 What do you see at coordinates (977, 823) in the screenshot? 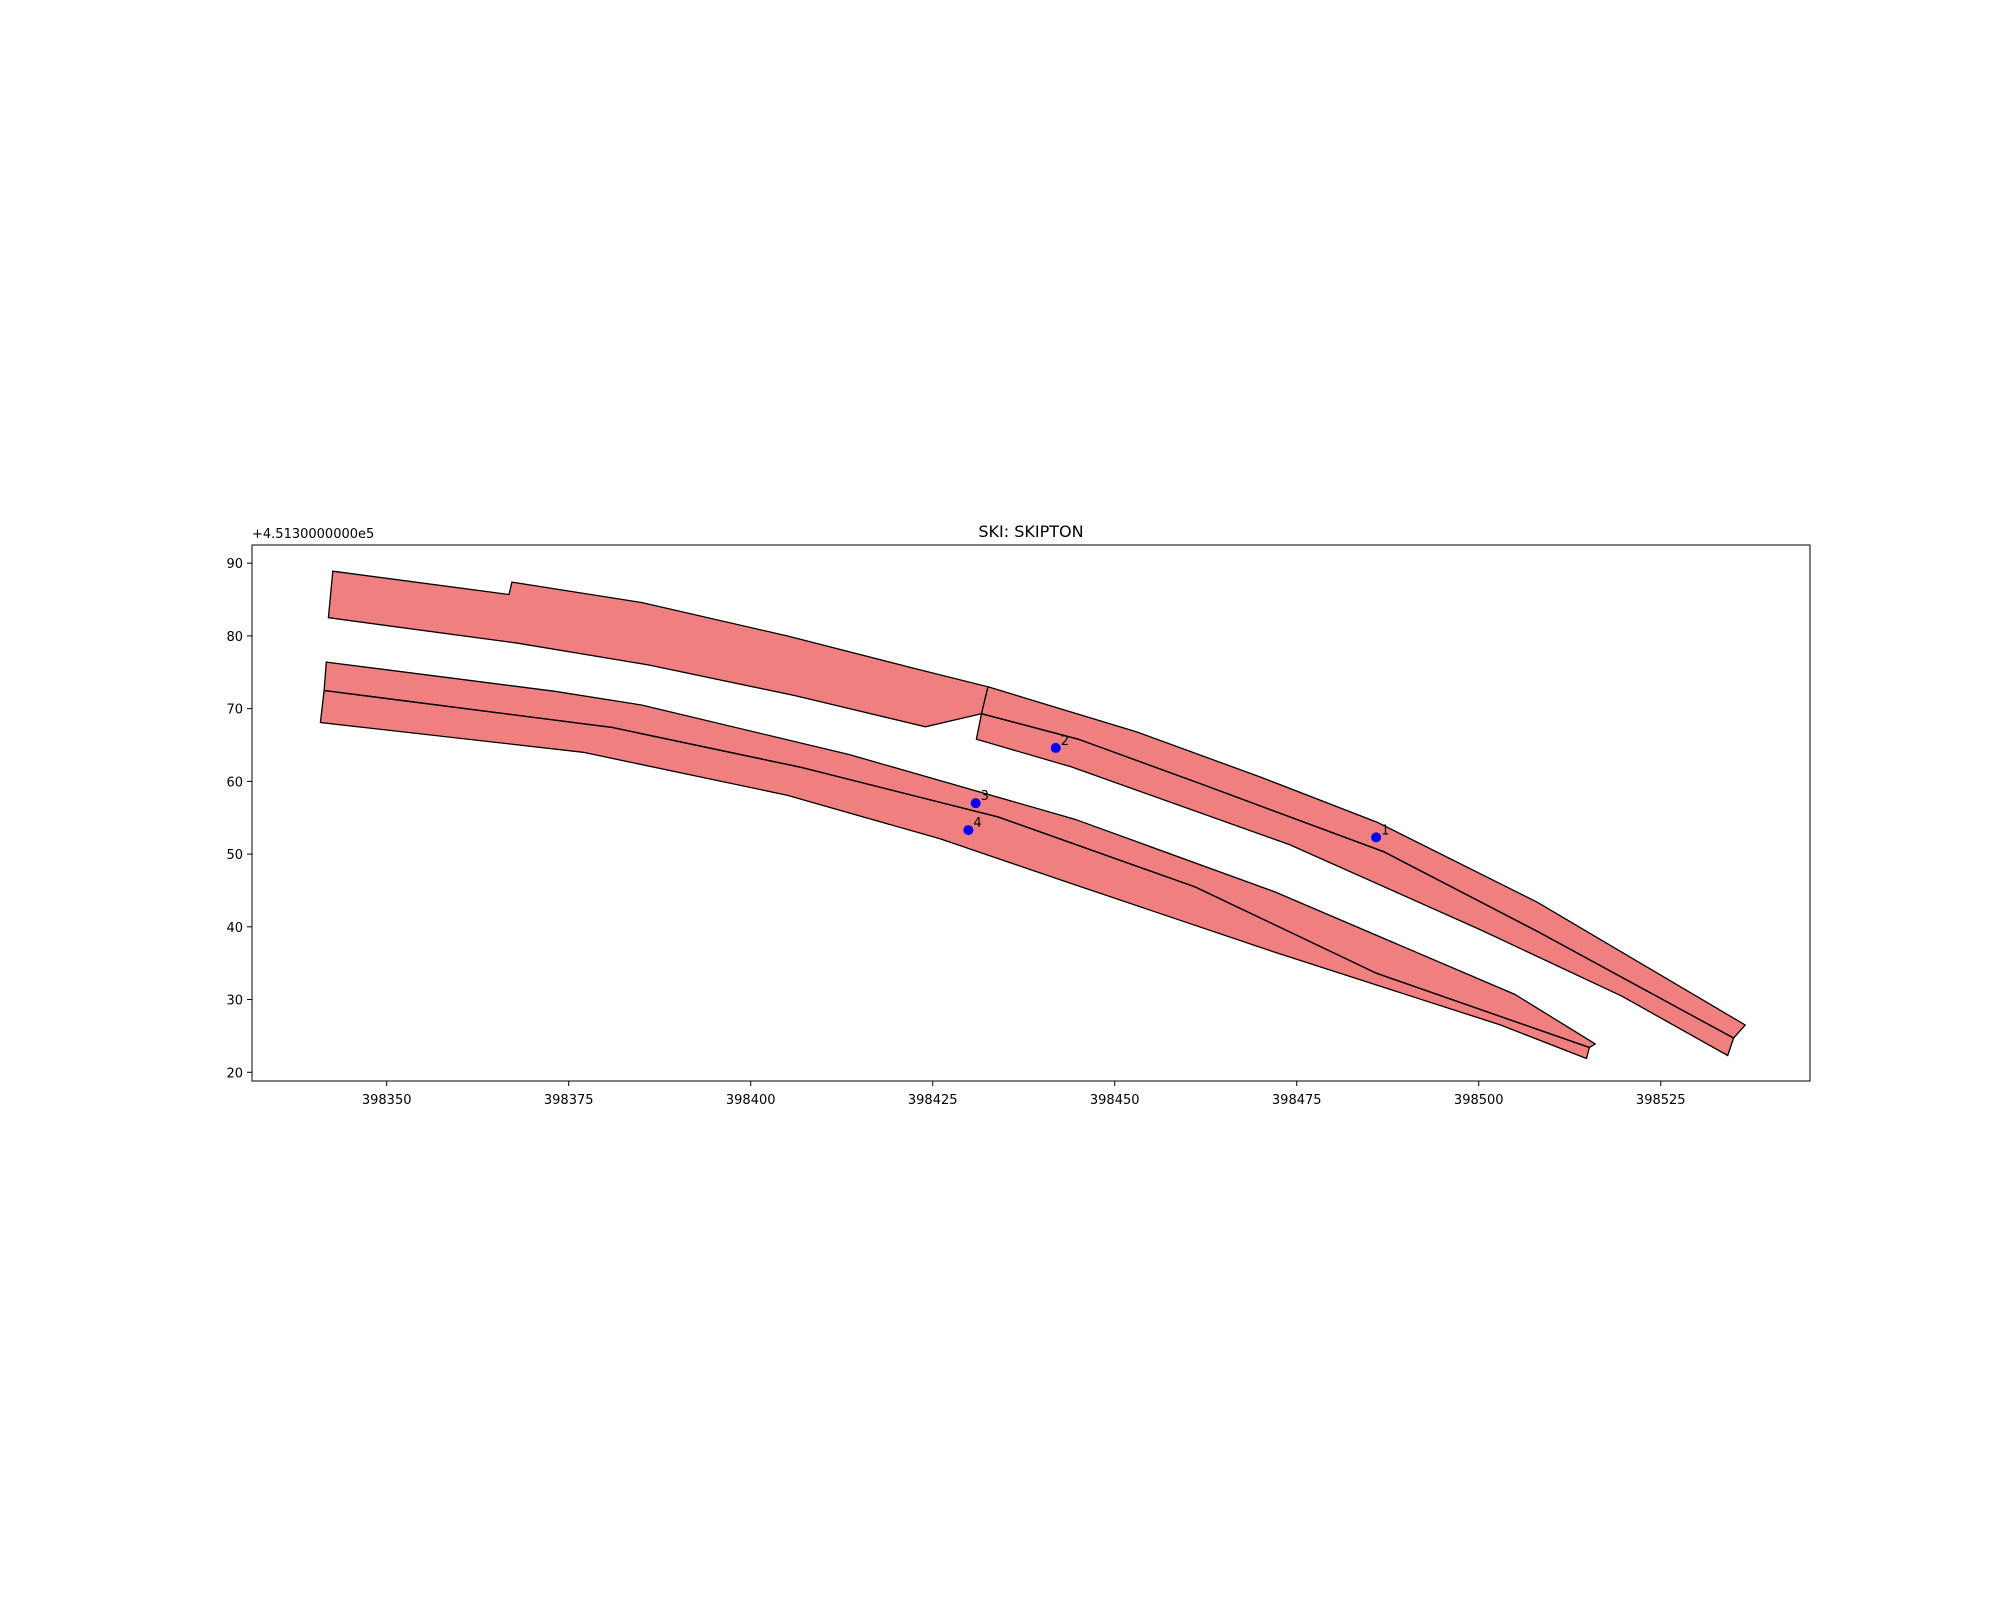
I see `point-label-4: 4` at bounding box center [977, 823].